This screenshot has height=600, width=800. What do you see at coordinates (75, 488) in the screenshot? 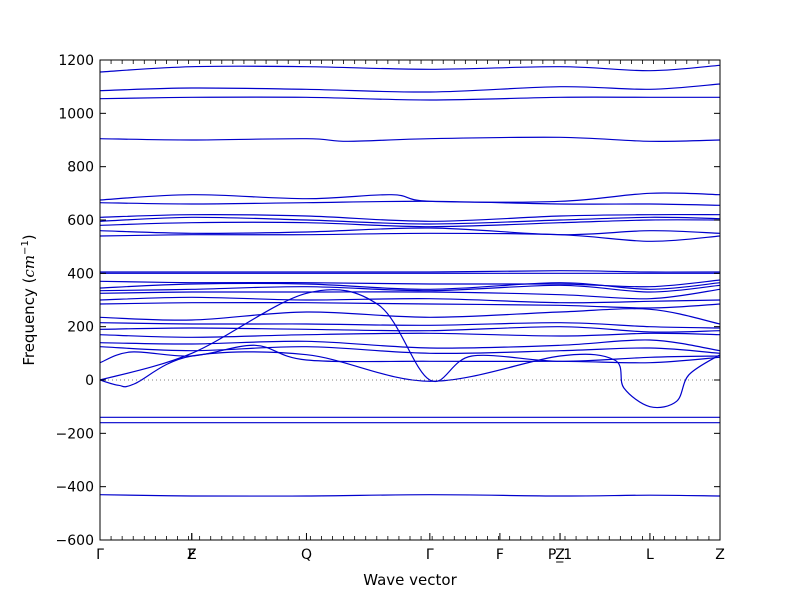
I see `y-tick-label: −400` at bounding box center [75, 488].